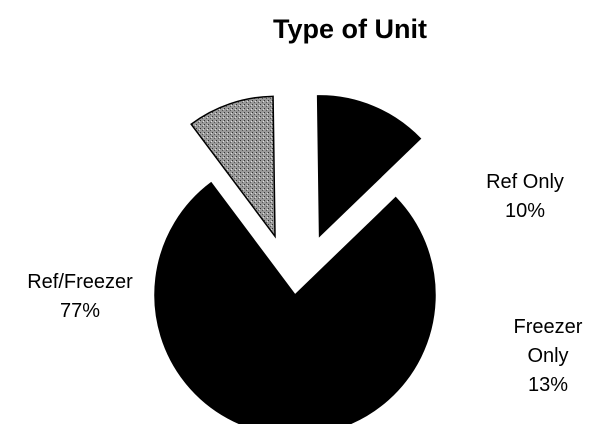 The width and height of the screenshot is (600, 424). What do you see at coordinates (548, 341) in the screenshot?
I see `category-label: Freezer Only` at bounding box center [548, 341].